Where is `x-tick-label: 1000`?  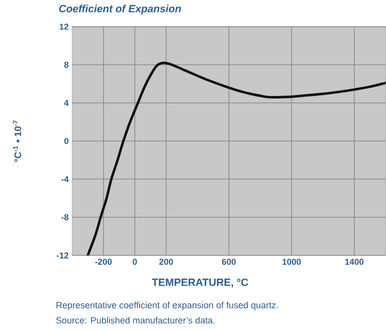
x-tick-label: 1000 is located at coordinates (291, 261).